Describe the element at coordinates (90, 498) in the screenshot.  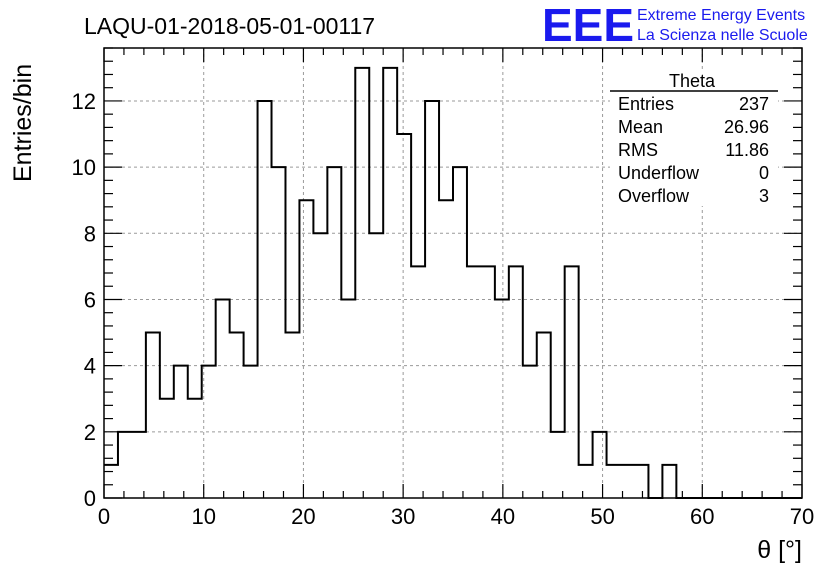
I see `y-tick-label: 0` at that location.